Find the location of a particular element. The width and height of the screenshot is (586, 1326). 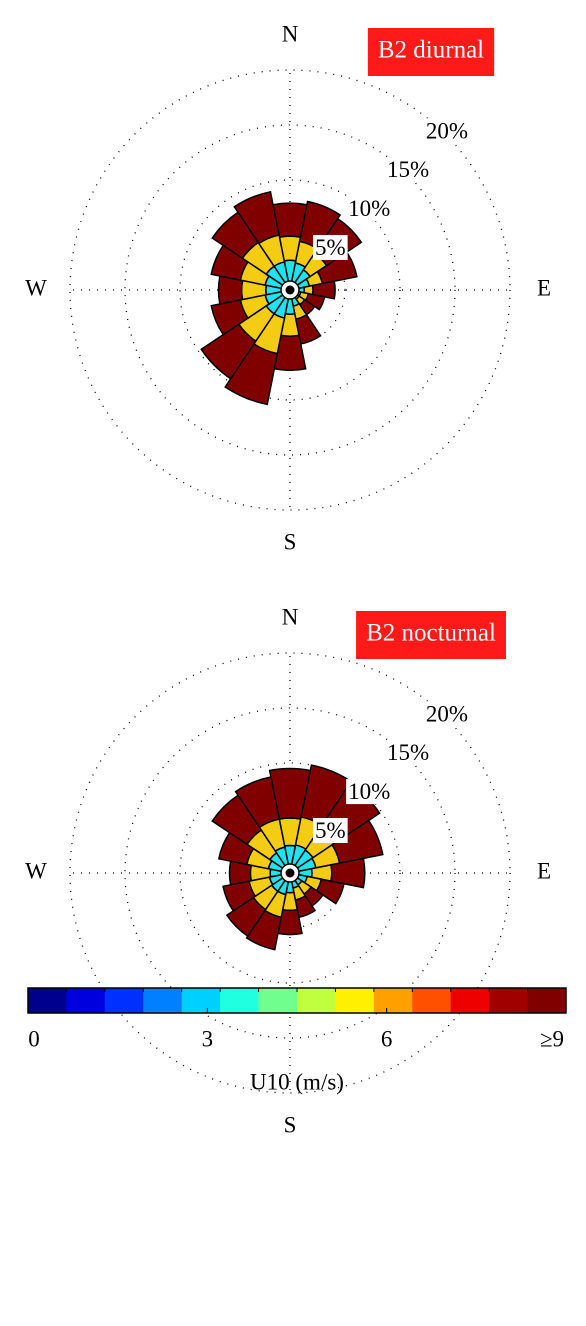

colorbar-frame is located at coordinates (297, 1000).